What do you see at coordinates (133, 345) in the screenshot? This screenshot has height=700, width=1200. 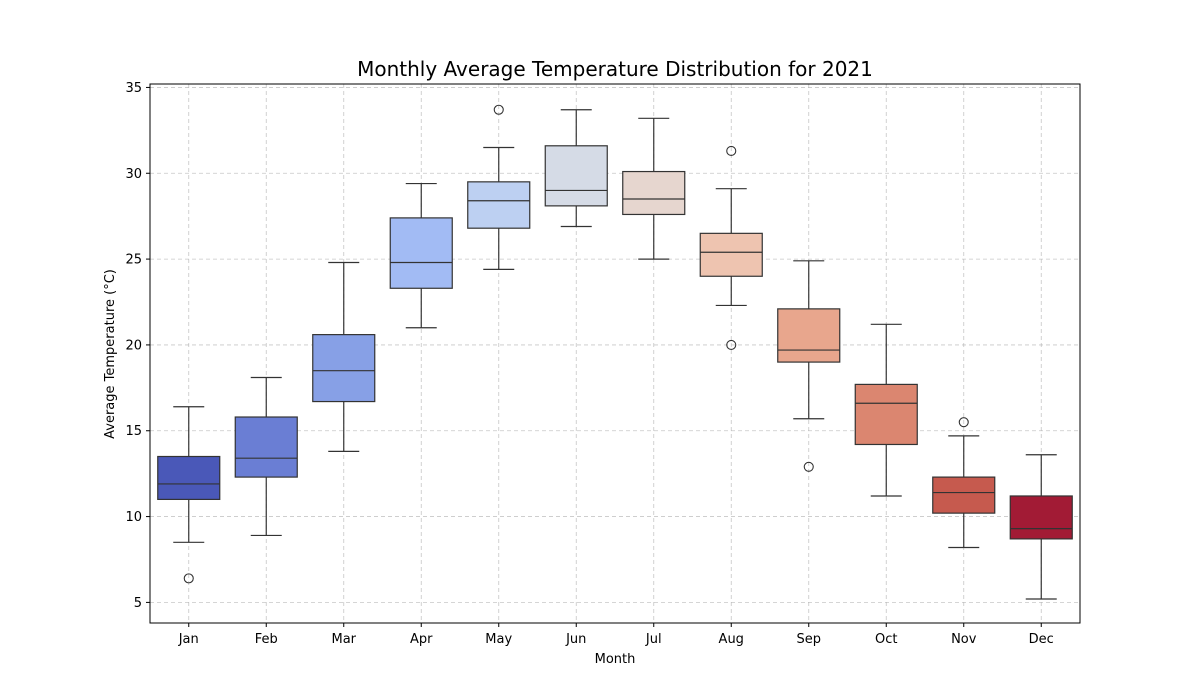 I see `y-tick-label: 20` at bounding box center [133, 345].